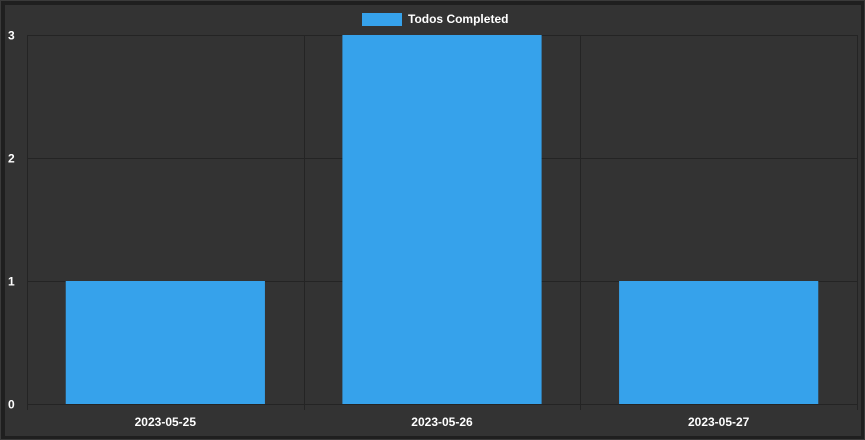 This screenshot has height=440, width=865. I want to click on legend-swatch, so click(382, 19).